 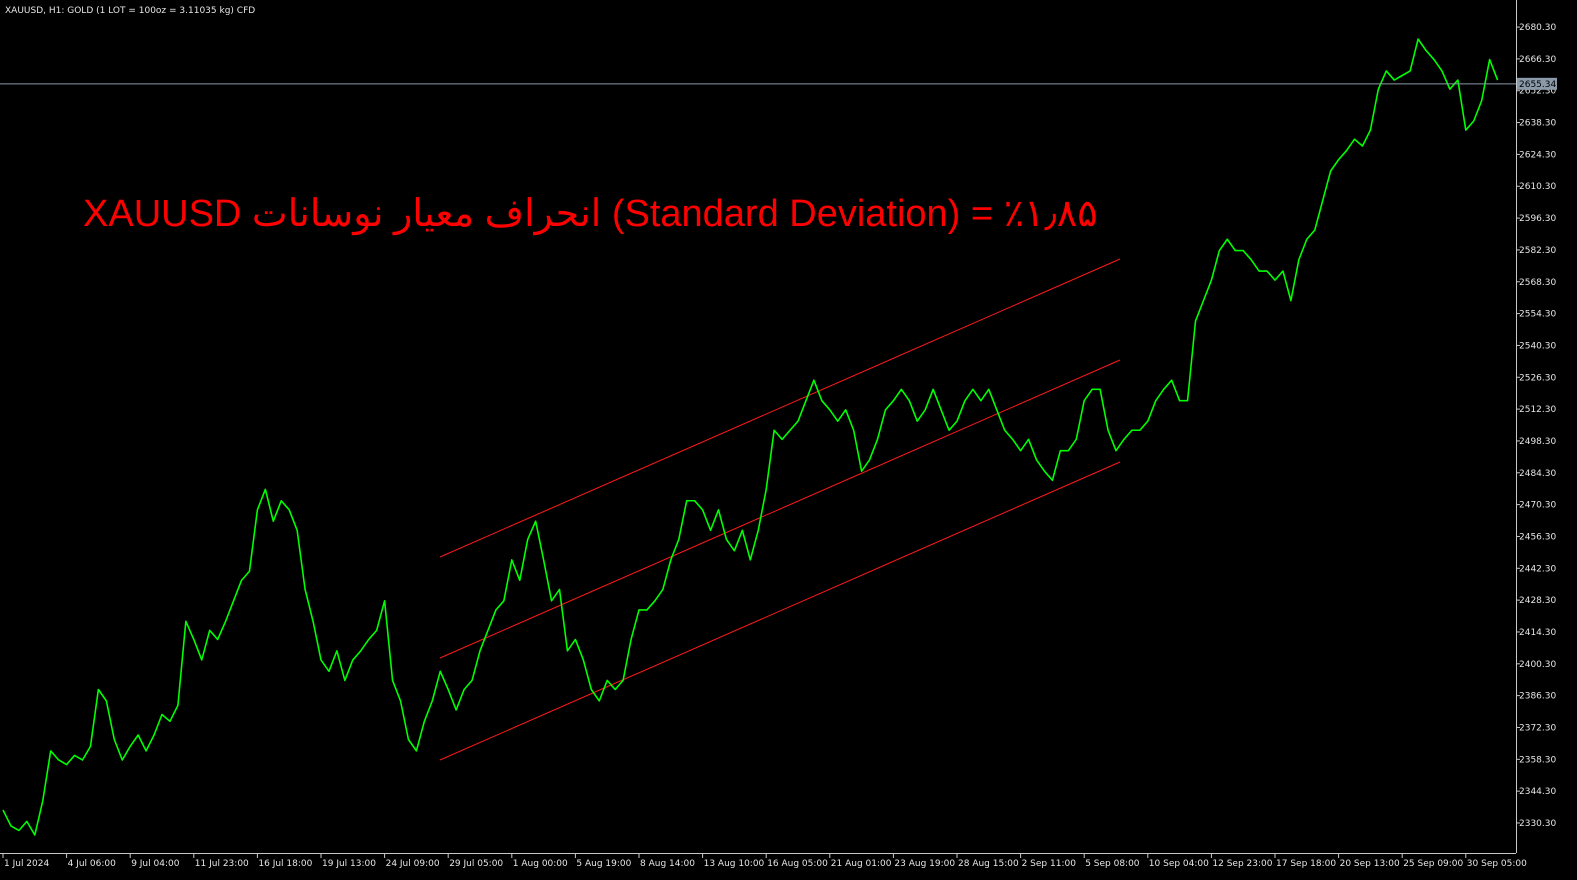 I want to click on y-tick-label: 2582.30, so click(x=1537, y=251).